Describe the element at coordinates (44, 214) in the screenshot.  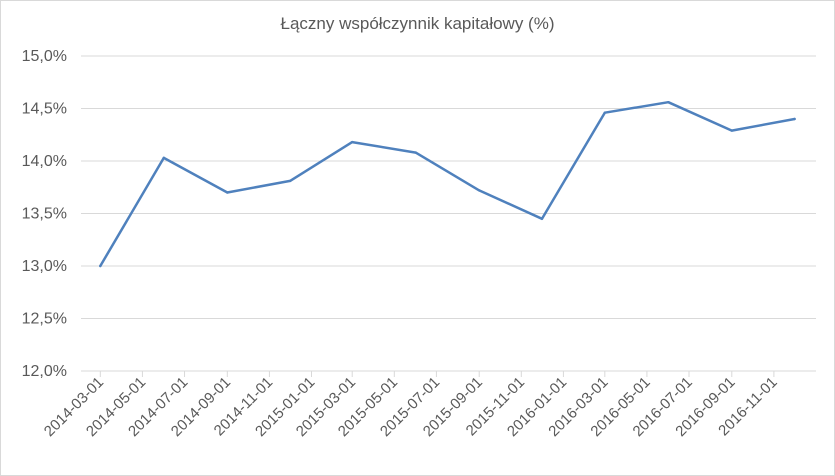
I see `y-tick-label: 13,5%` at that location.